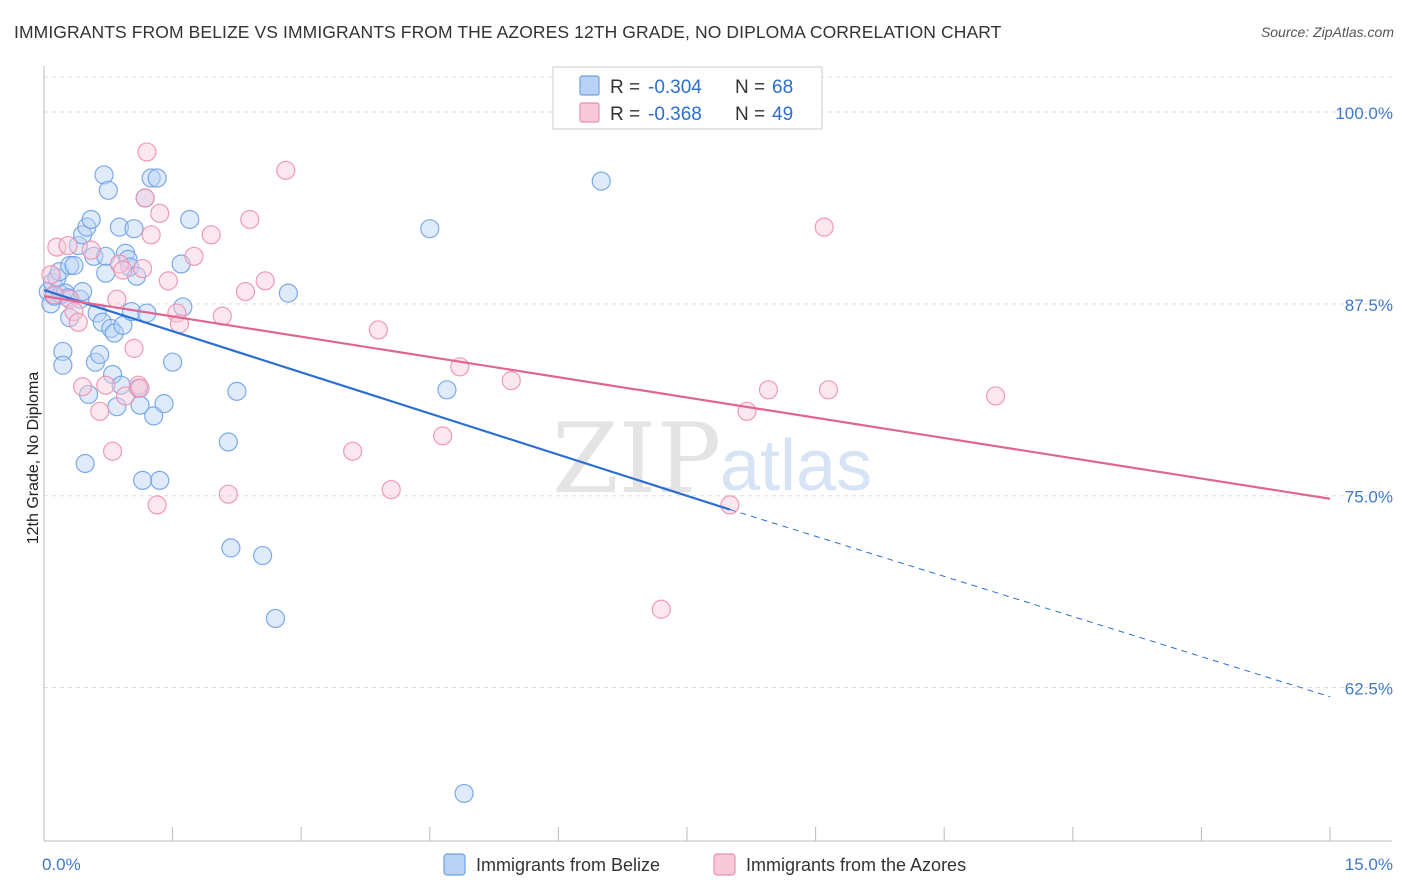 The width and height of the screenshot is (1406, 892). Describe the element at coordinates (1369, 305) in the screenshot. I see `y-tick-label: 87.5%` at that location.